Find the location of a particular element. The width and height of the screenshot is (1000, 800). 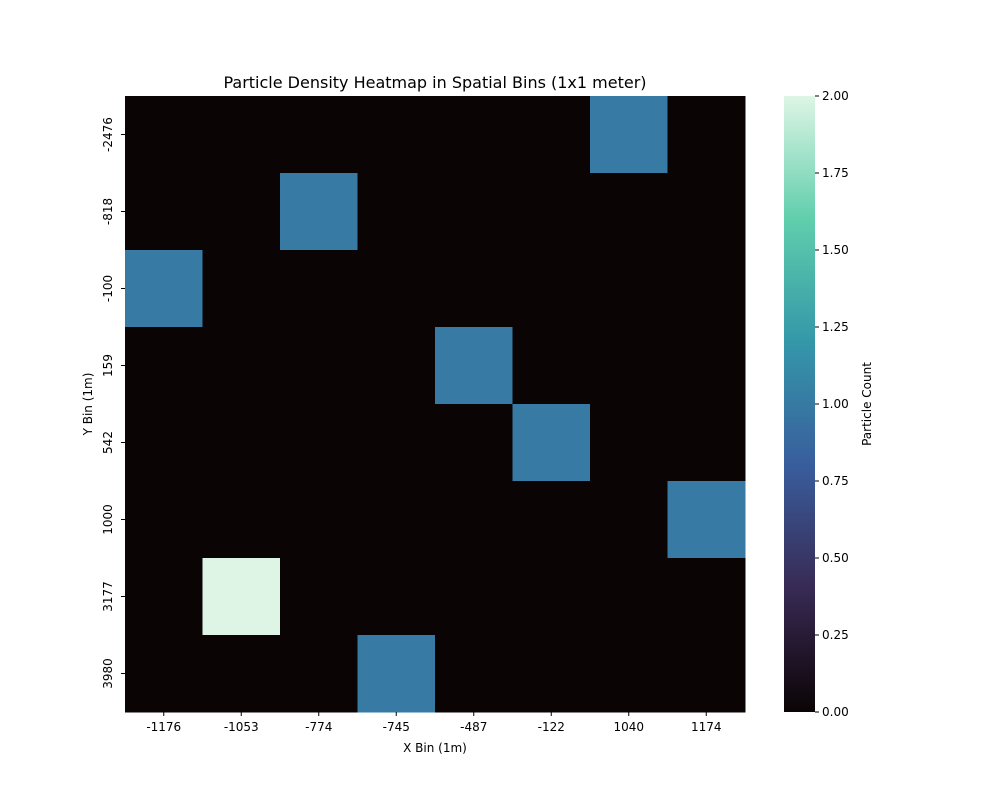

colorbar-tick-label: 0.00 is located at coordinates (835, 712).